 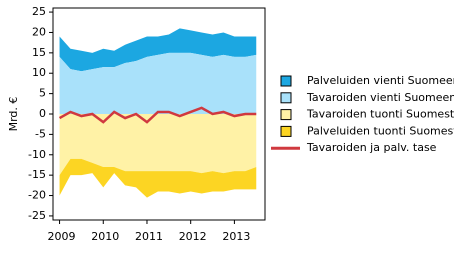 I want to click on legend-label: Tavaroiden tuonti Suomesta, so click(x=380, y=114).